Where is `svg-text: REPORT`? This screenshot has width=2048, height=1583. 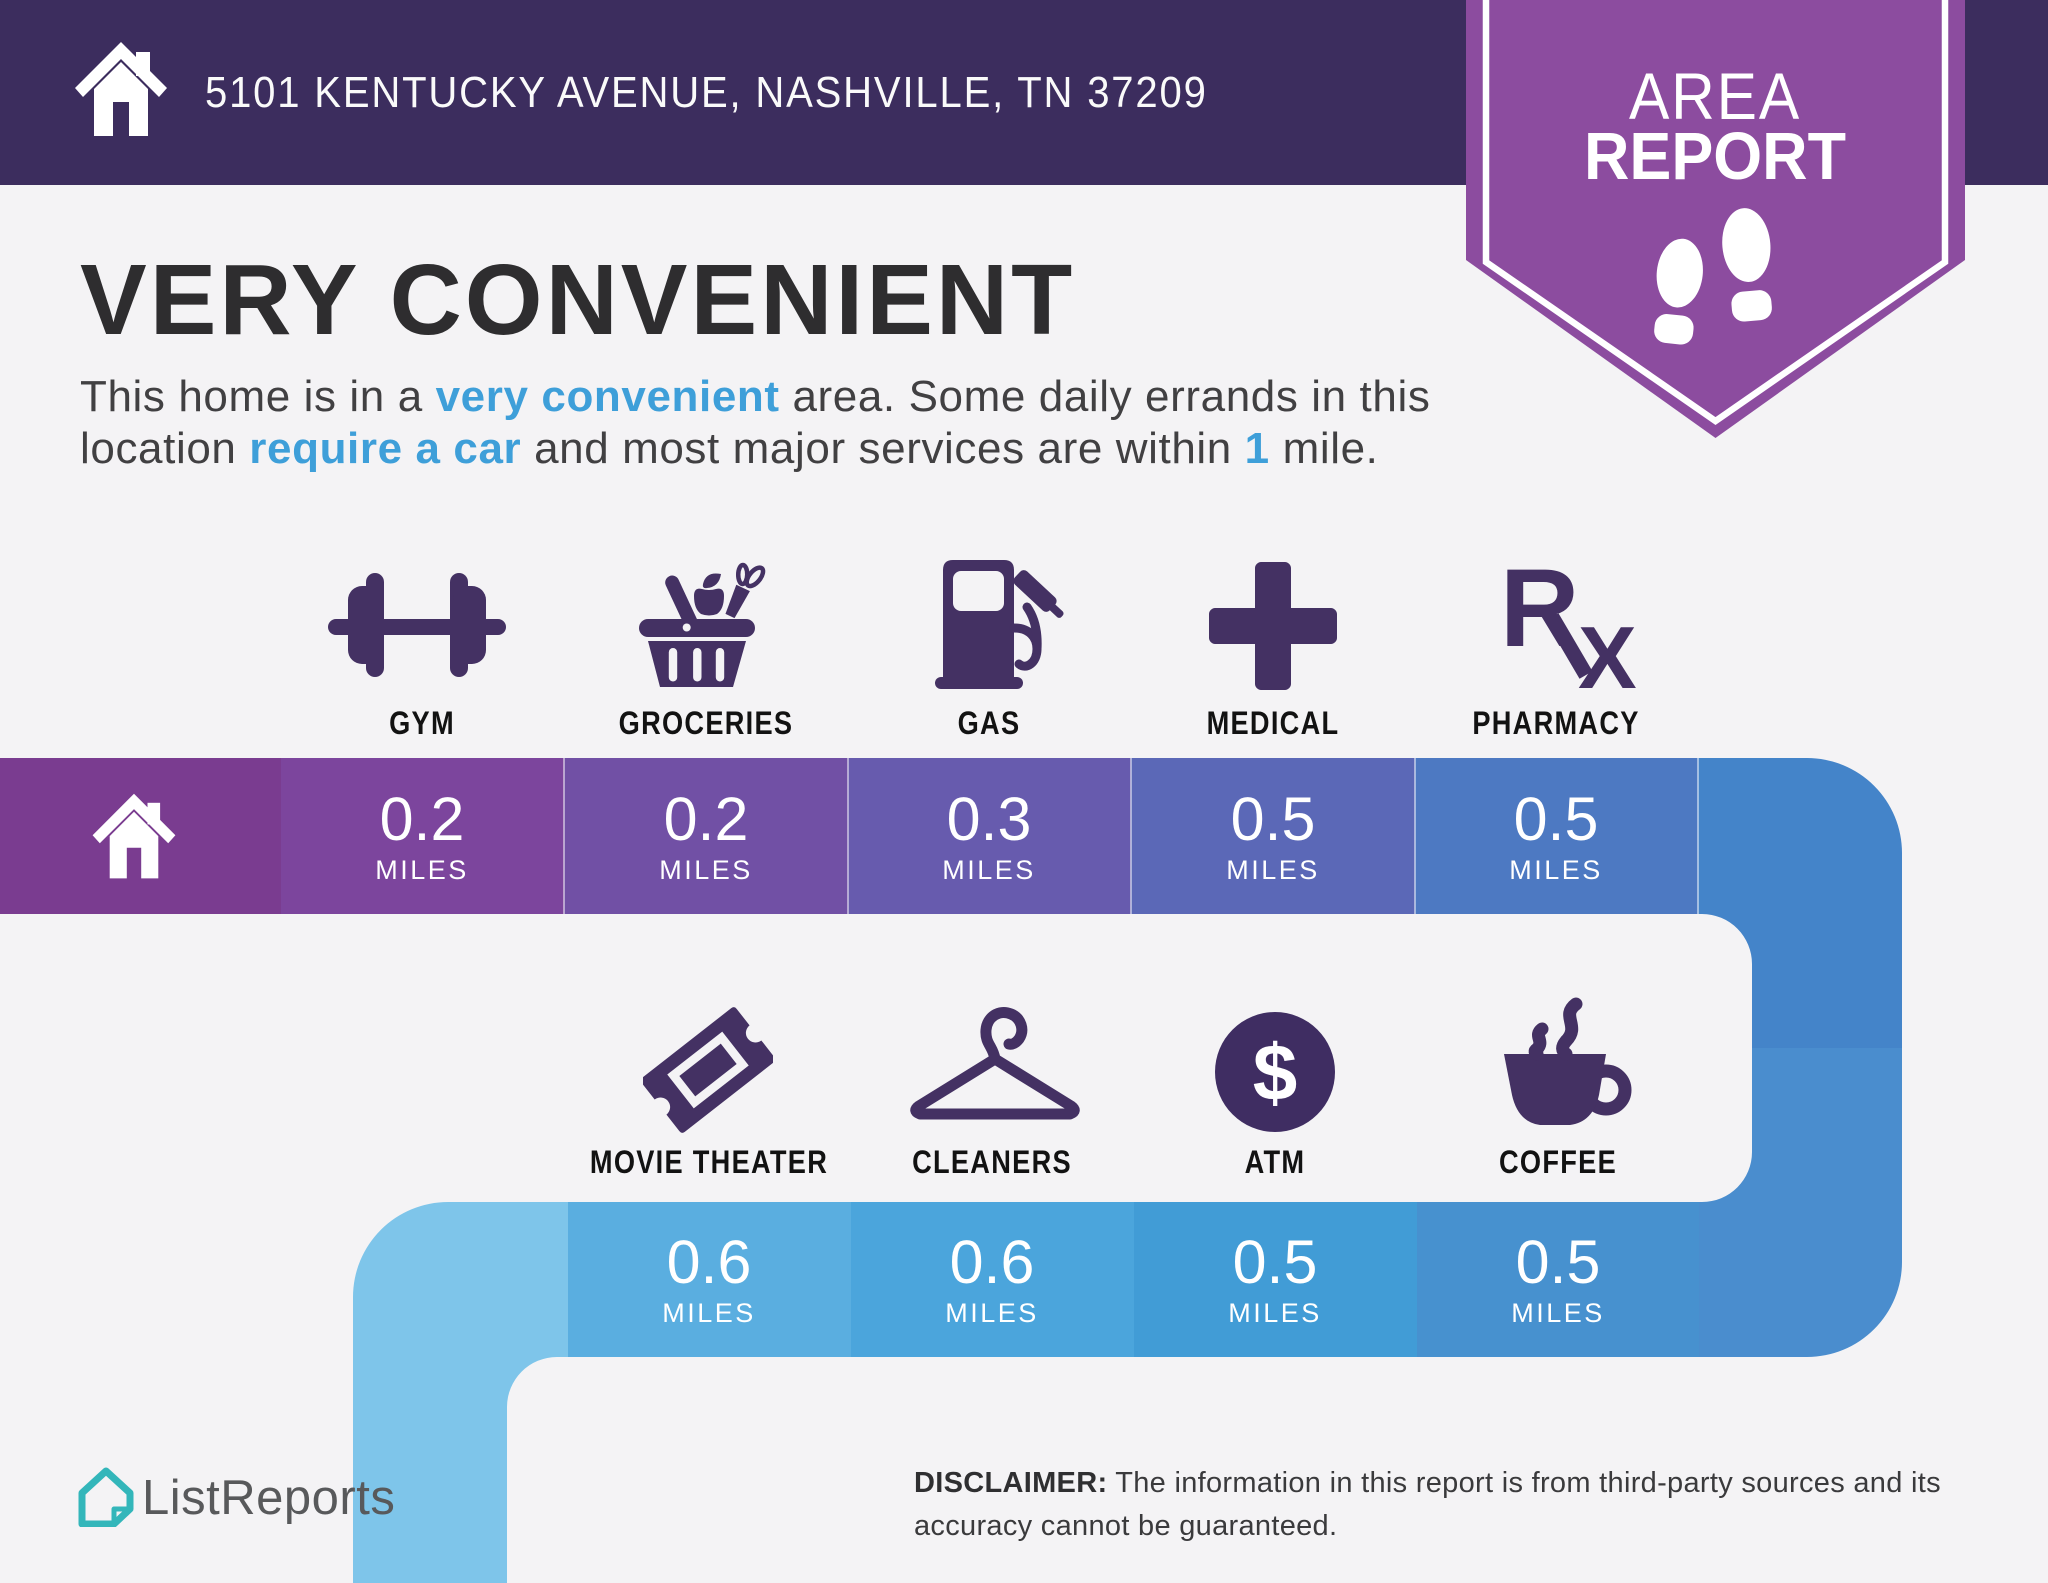 svg-text: REPORT is located at coordinates (1715, 156).